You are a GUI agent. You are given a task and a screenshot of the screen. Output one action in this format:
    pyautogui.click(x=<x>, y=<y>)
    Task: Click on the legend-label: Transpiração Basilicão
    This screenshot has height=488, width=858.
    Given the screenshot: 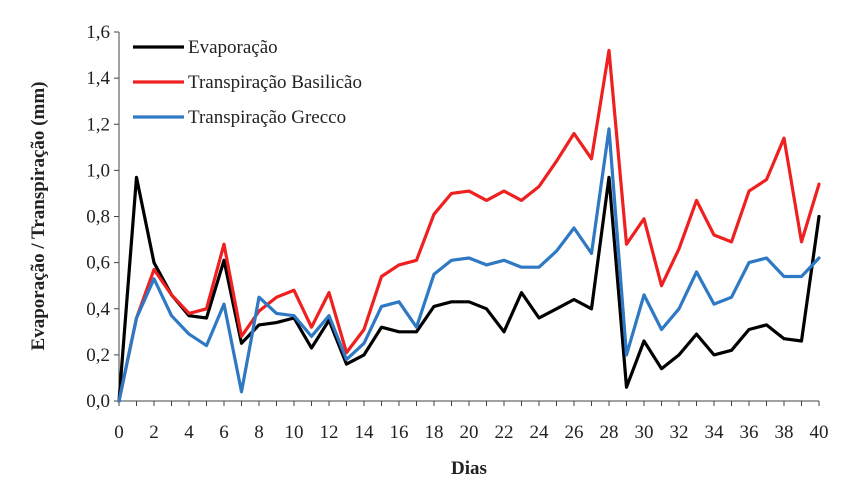 What is the action you would take?
    pyautogui.click(x=275, y=82)
    